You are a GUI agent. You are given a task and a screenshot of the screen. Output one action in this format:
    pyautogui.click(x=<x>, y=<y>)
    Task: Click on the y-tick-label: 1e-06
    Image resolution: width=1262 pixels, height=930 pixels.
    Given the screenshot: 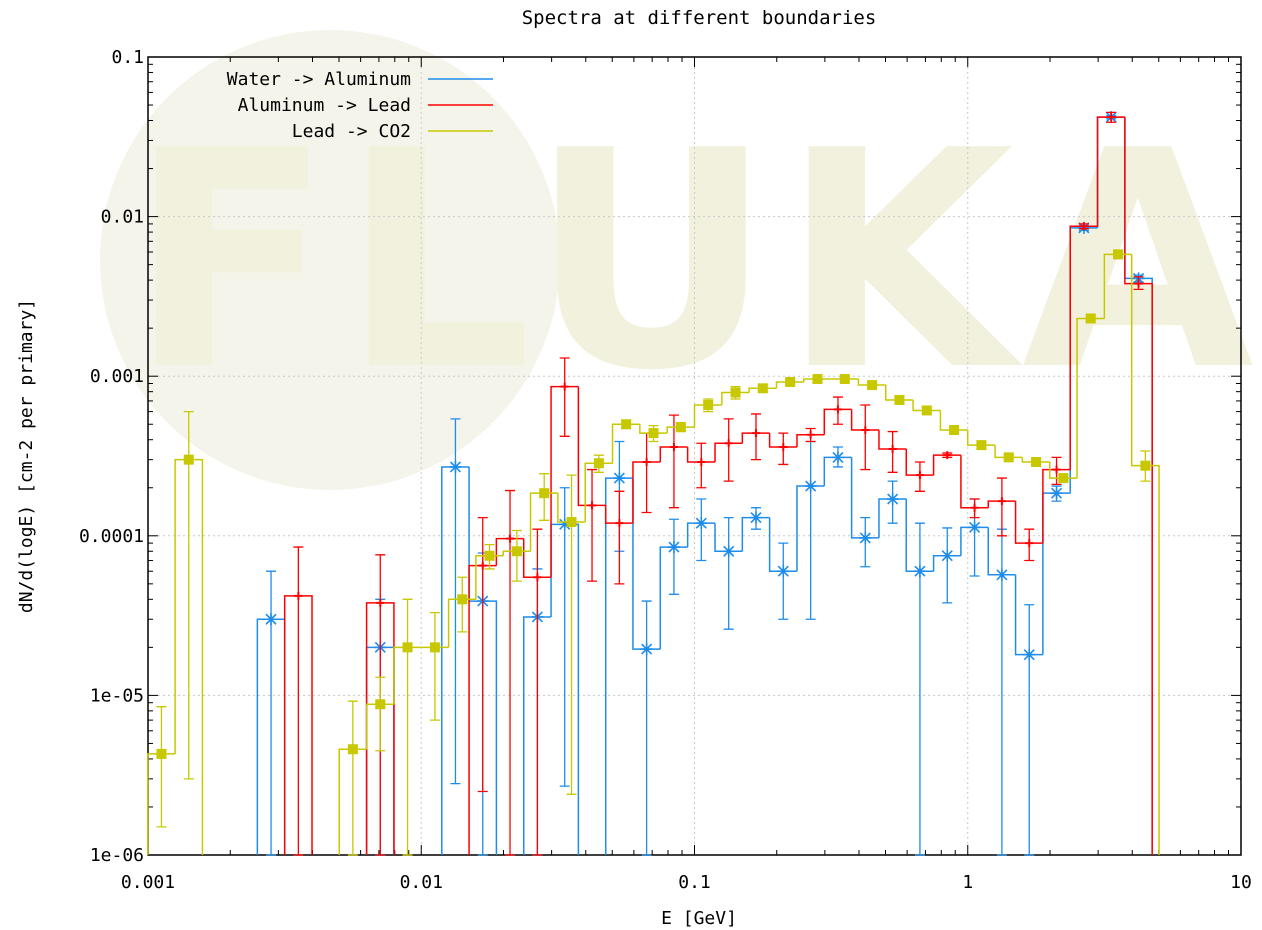 What is the action you would take?
    pyautogui.click(x=117, y=855)
    